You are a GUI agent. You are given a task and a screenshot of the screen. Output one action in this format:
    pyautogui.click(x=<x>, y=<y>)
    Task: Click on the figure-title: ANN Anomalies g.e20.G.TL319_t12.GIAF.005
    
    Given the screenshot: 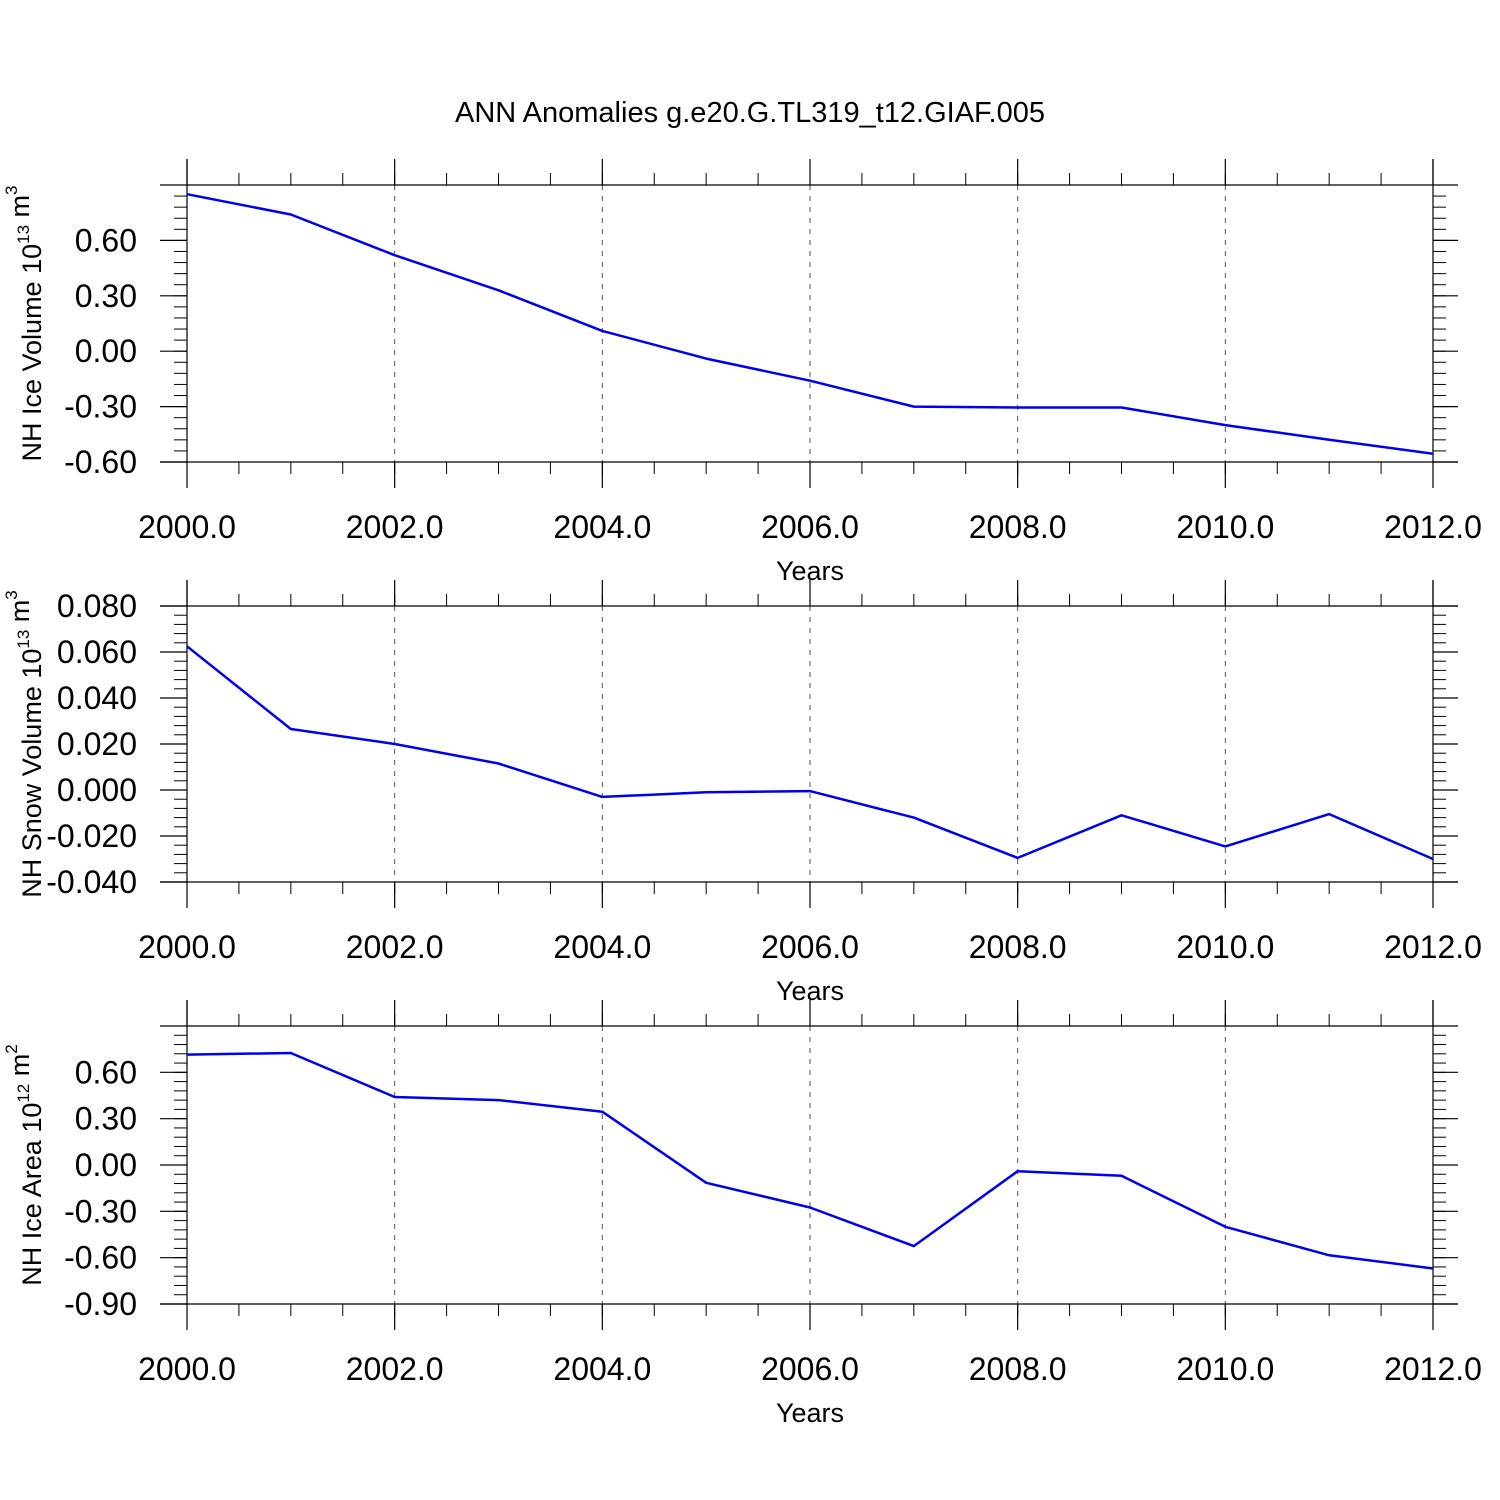 What is the action you would take?
    pyautogui.click(x=750, y=113)
    